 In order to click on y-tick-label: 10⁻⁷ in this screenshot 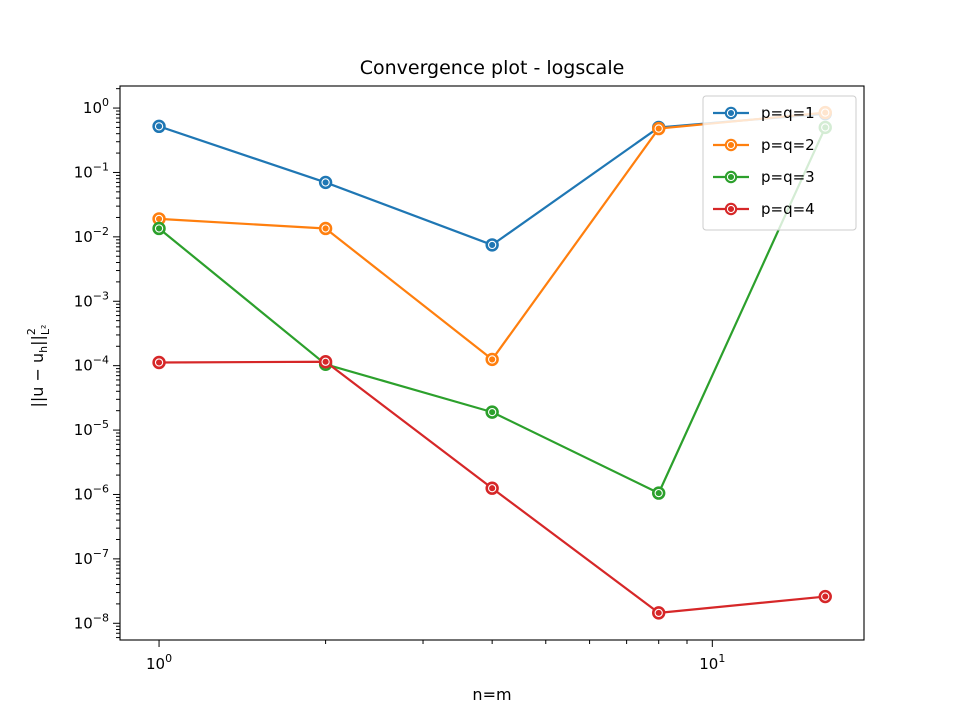, I will do `click(91, 557)`.